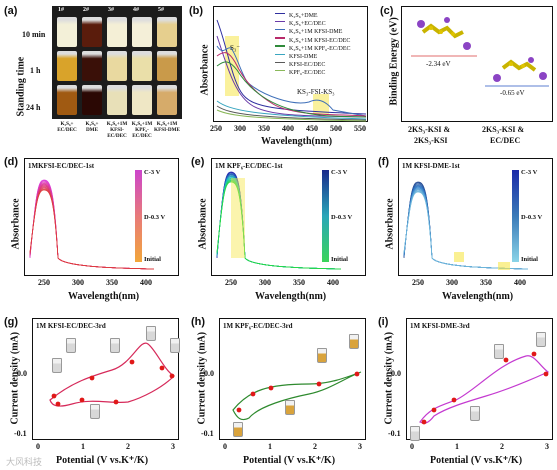 The image size is (557, 470). I want to click on legend-entry: K₂S₆+1M KFSI-EC/DEC, so click(312, 38).